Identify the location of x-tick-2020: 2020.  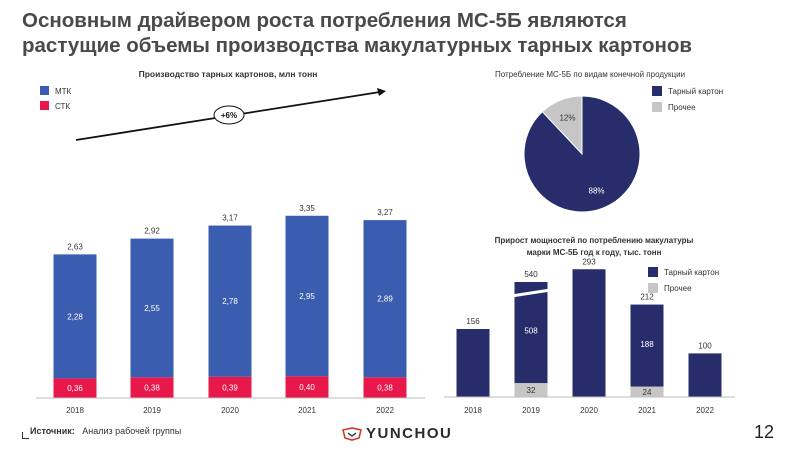
(230, 410).